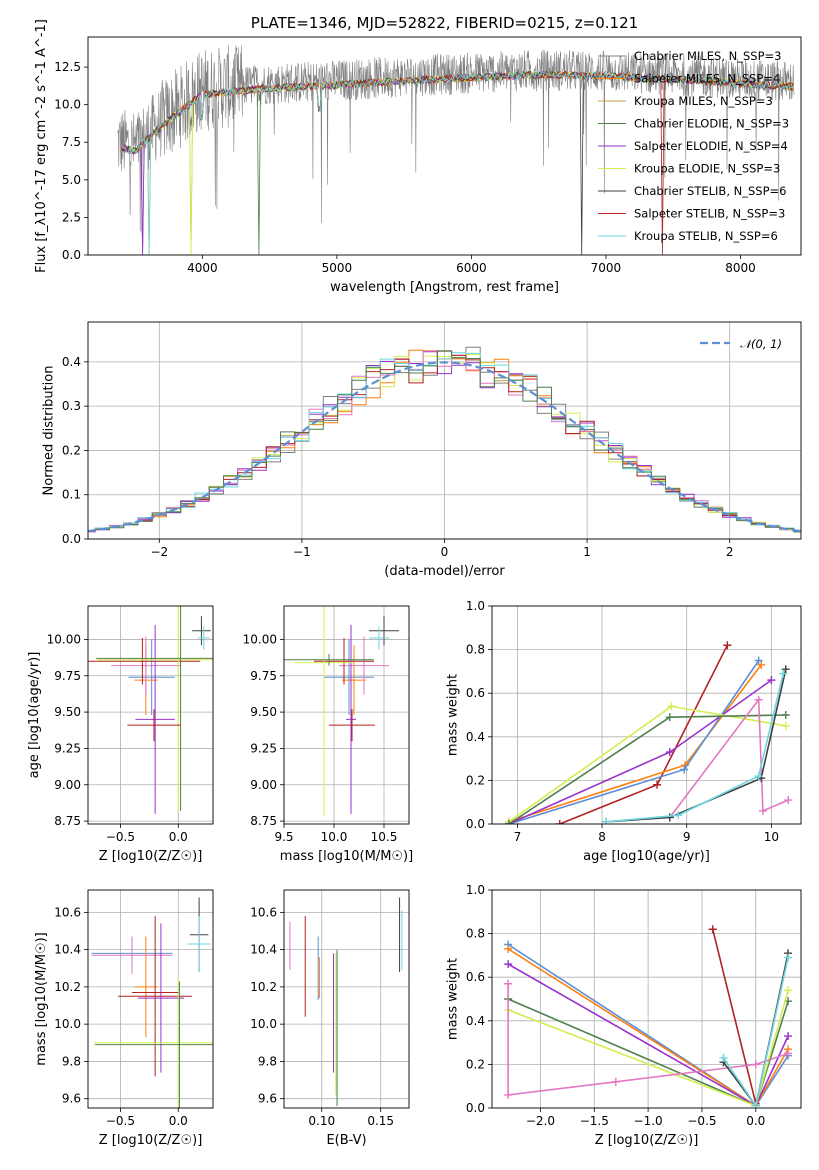  Describe the element at coordinates (740, 268) in the screenshot. I see `x-tick-label: 8000` at that location.